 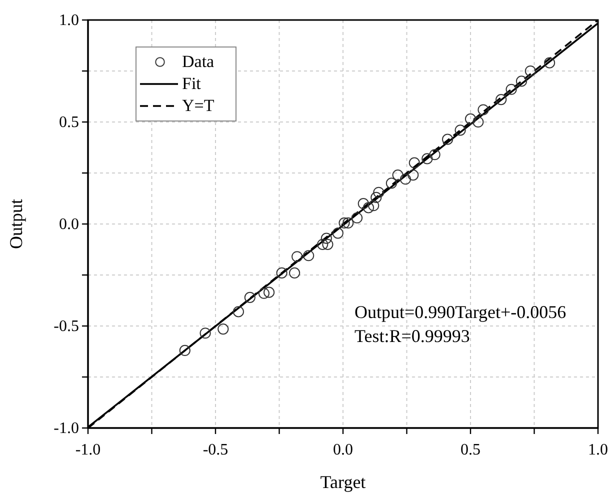 I want to click on y-tick-label: 0.5, so click(x=69, y=123).